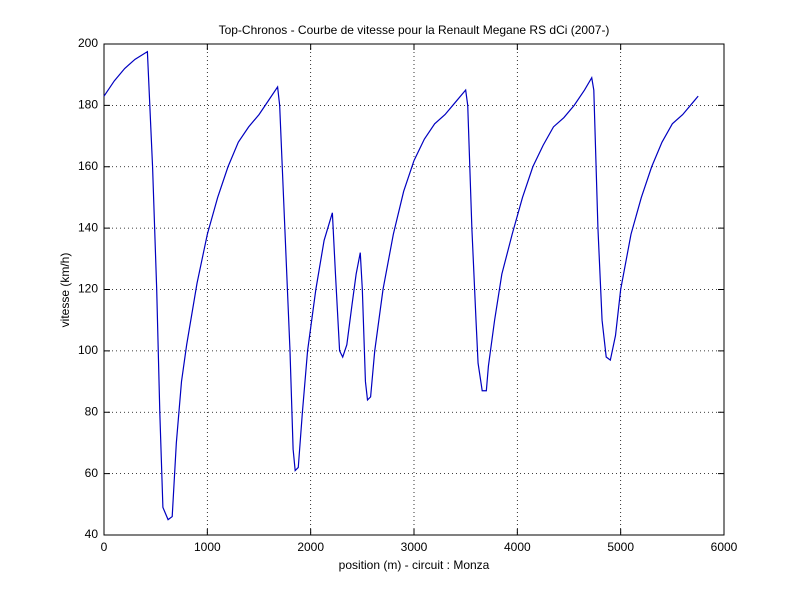  Describe the element at coordinates (88, 350) in the screenshot. I see `y-tick-label: 100` at that location.